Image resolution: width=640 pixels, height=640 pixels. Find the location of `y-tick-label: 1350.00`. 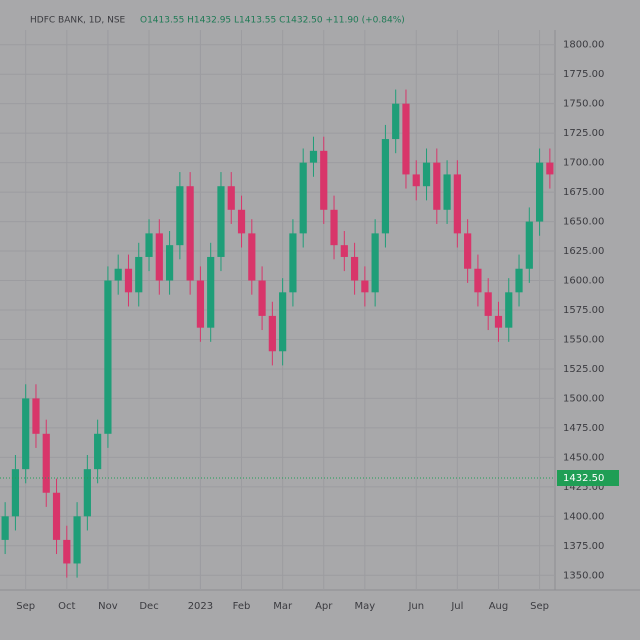

y-tick-label: 1350.00 is located at coordinates (583, 575).